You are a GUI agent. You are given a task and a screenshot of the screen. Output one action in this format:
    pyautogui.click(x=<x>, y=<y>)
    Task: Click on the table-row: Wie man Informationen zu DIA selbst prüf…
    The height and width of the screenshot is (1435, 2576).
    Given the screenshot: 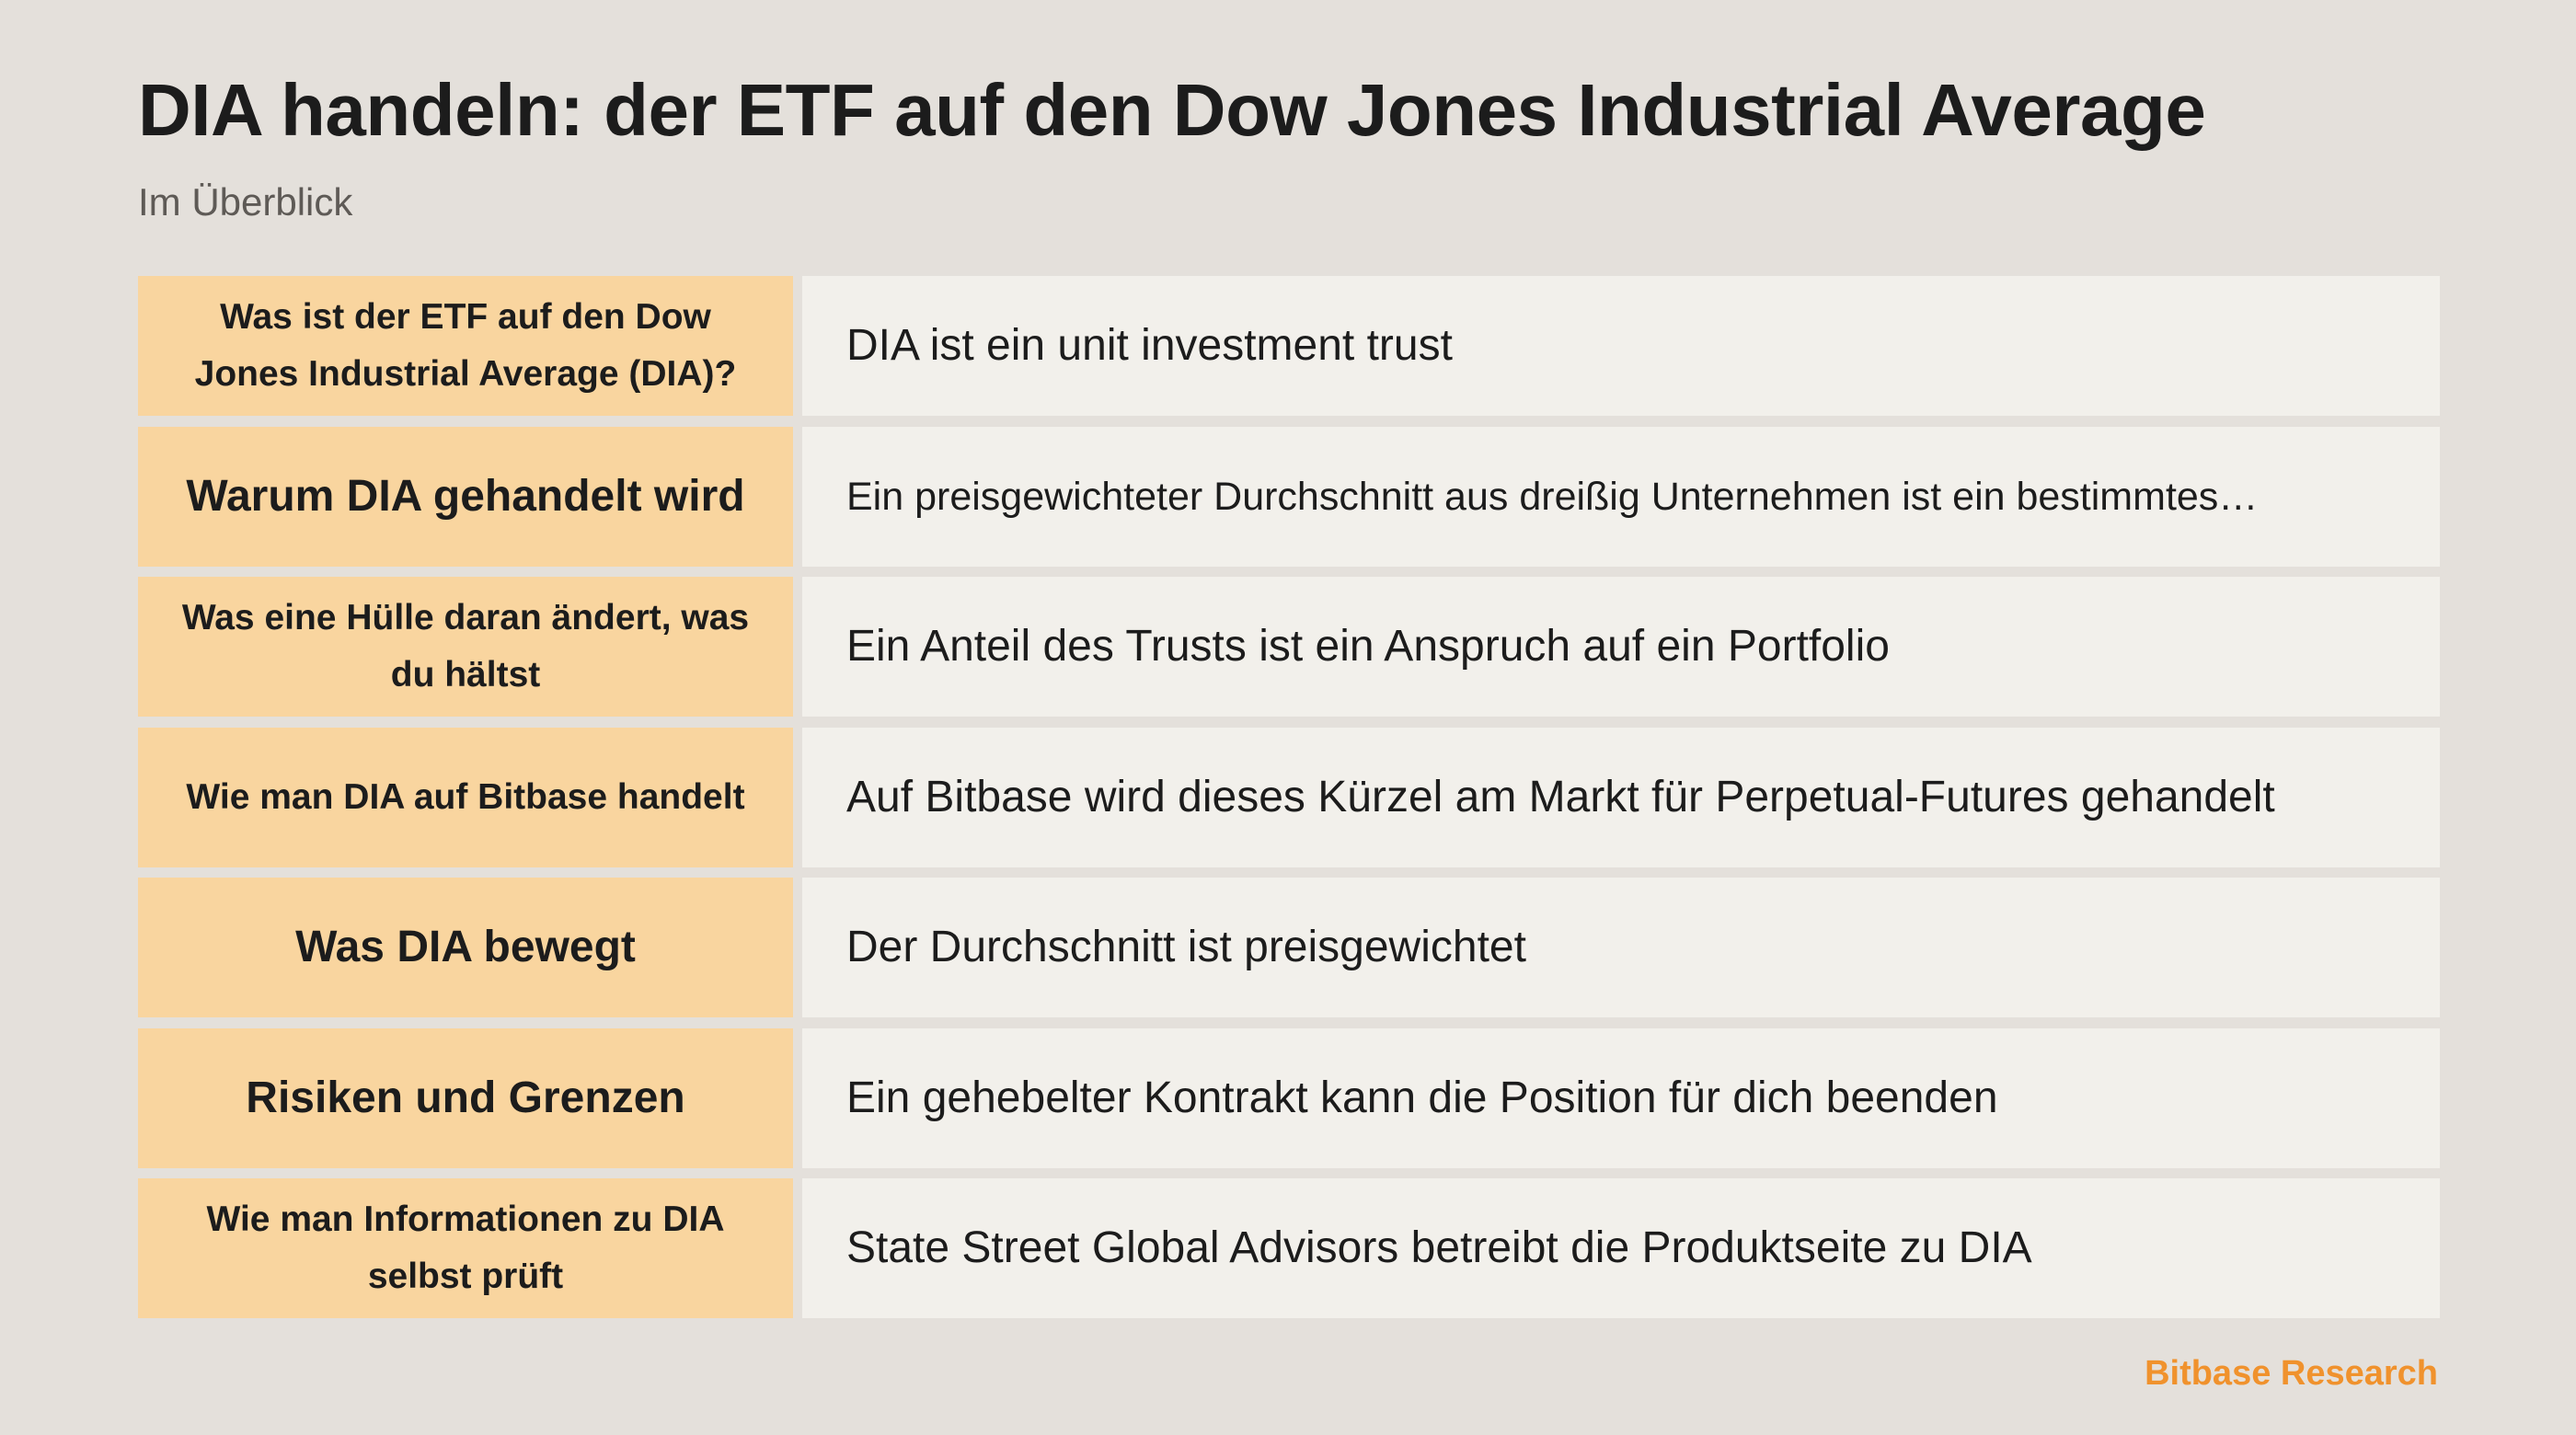 What is the action you would take?
    pyautogui.click(x=1289, y=1248)
    